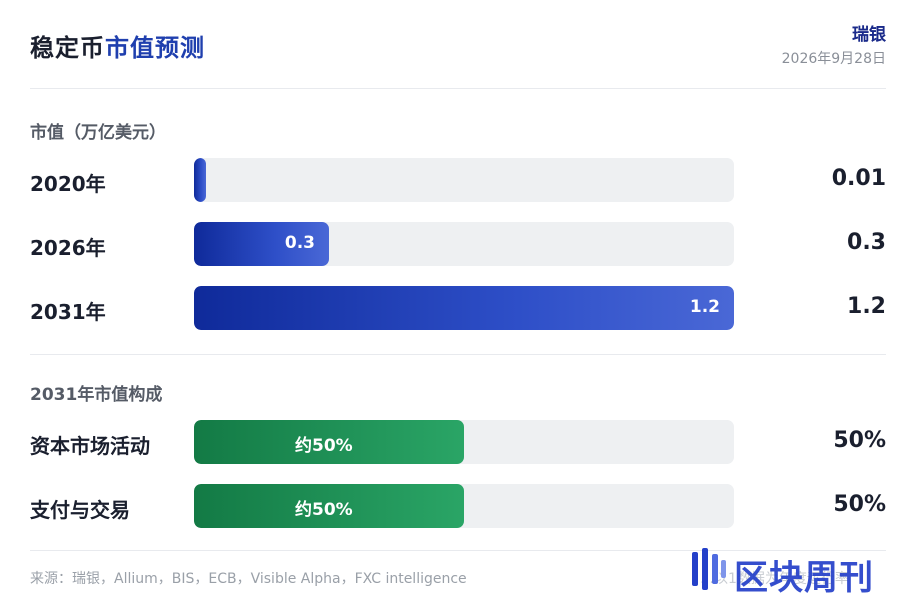  I want to click on page-title: 稳定币市值预测, so click(117, 45).